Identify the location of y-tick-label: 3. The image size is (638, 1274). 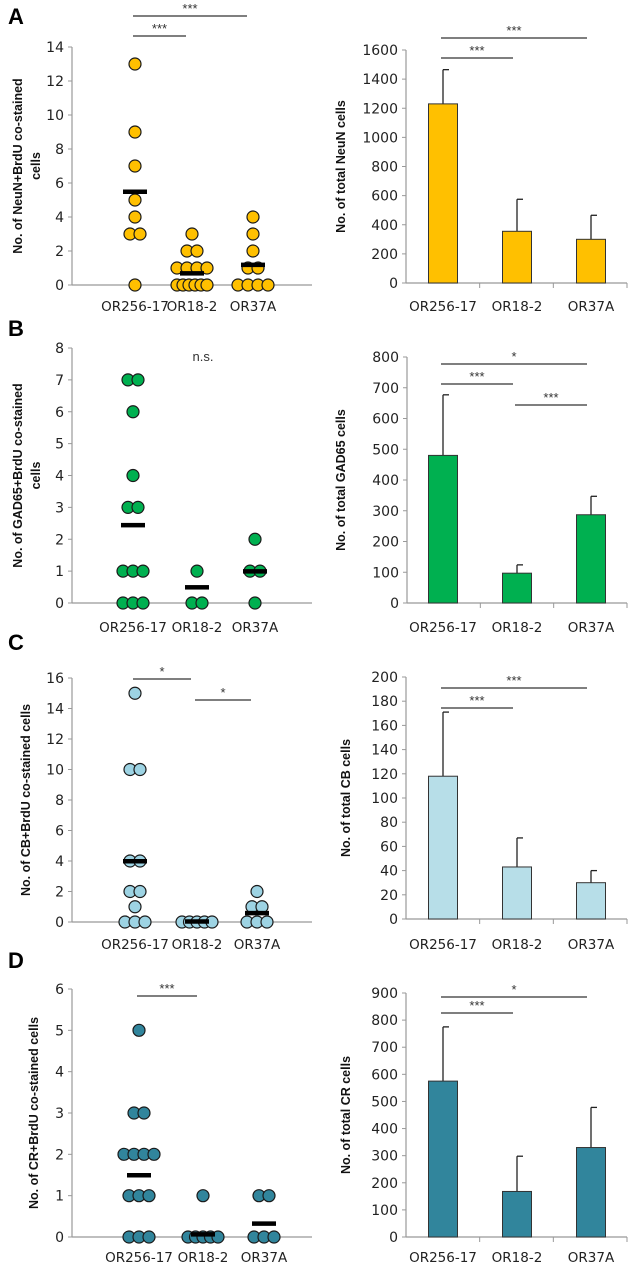
(59, 1114).